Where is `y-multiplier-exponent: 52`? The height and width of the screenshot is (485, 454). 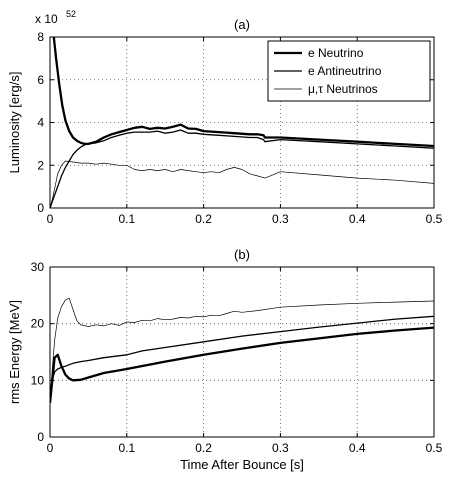
y-multiplier-exponent: 52 is located at coordinates (71, 14).